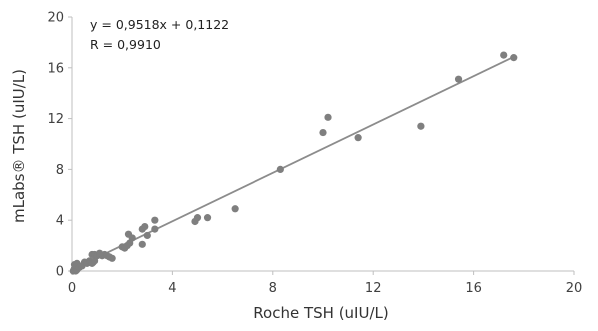  Describe the element at coordinates (60, 170) in the screenshot. I see `y-tick-label: 8` at that location.